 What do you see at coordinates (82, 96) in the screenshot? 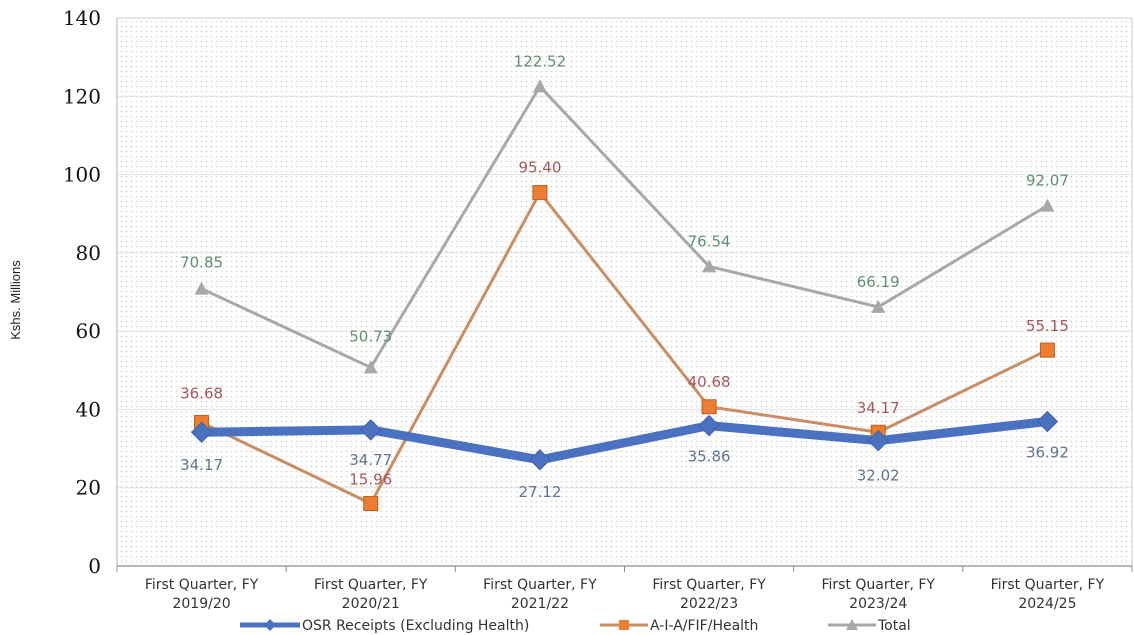
I see `y-tick-label: 120` at bounding box center [82, 96].